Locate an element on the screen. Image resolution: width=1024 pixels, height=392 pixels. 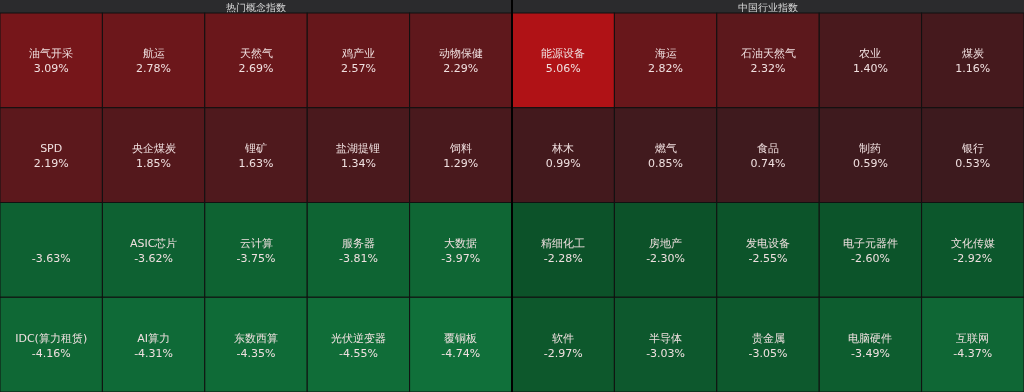
data-label: -2.30% is located at coordinates (666, 258).